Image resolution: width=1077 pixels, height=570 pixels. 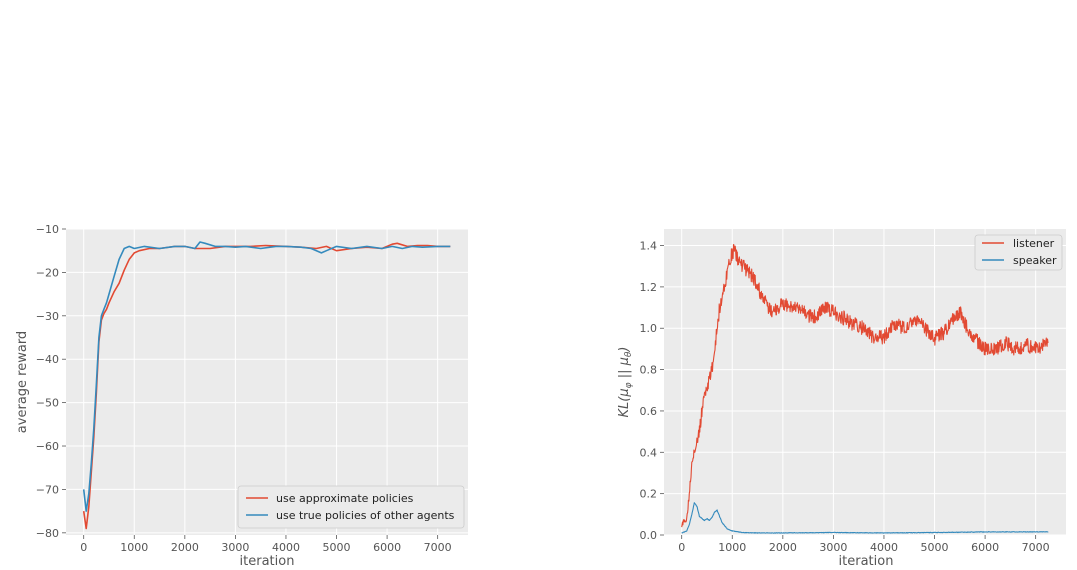 What do you see at coordinates (47, 229) in the screenshot?
I see `y-tick-label: −10` at bounding box center [47, 229].